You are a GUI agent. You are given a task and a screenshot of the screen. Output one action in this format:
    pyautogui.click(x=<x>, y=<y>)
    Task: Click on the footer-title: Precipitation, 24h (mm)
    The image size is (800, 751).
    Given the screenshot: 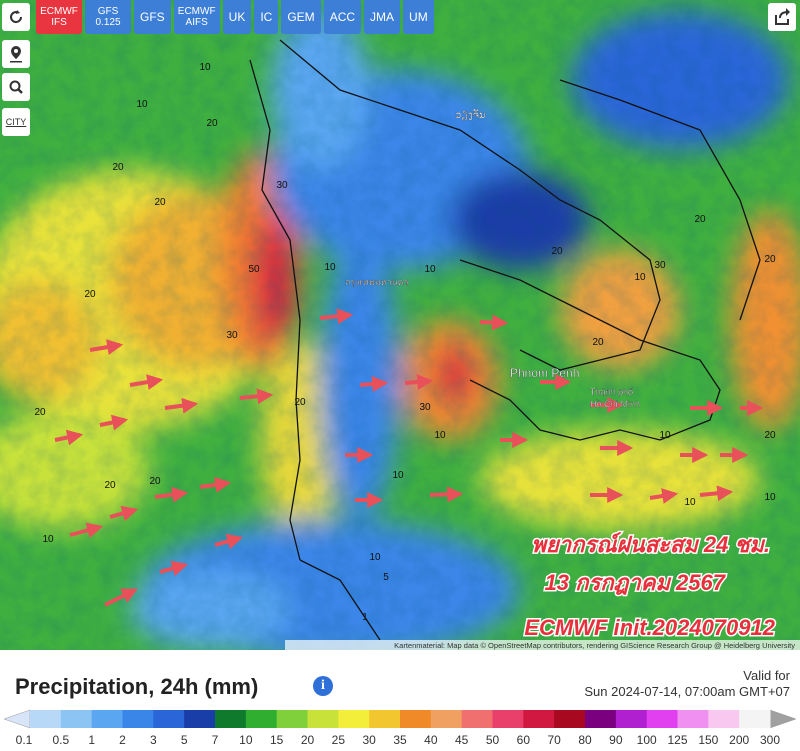 What is the action you would take?
    pyautogui.click(x=137, y=686)
    